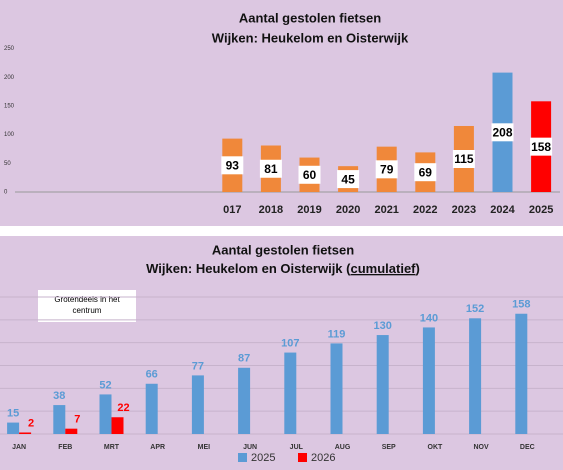 The width and height of the screenshot is (563, 470). Describe the element at coordinates (65, 447) in the screenshot. I see `x-tick-label: FEB` at that location.